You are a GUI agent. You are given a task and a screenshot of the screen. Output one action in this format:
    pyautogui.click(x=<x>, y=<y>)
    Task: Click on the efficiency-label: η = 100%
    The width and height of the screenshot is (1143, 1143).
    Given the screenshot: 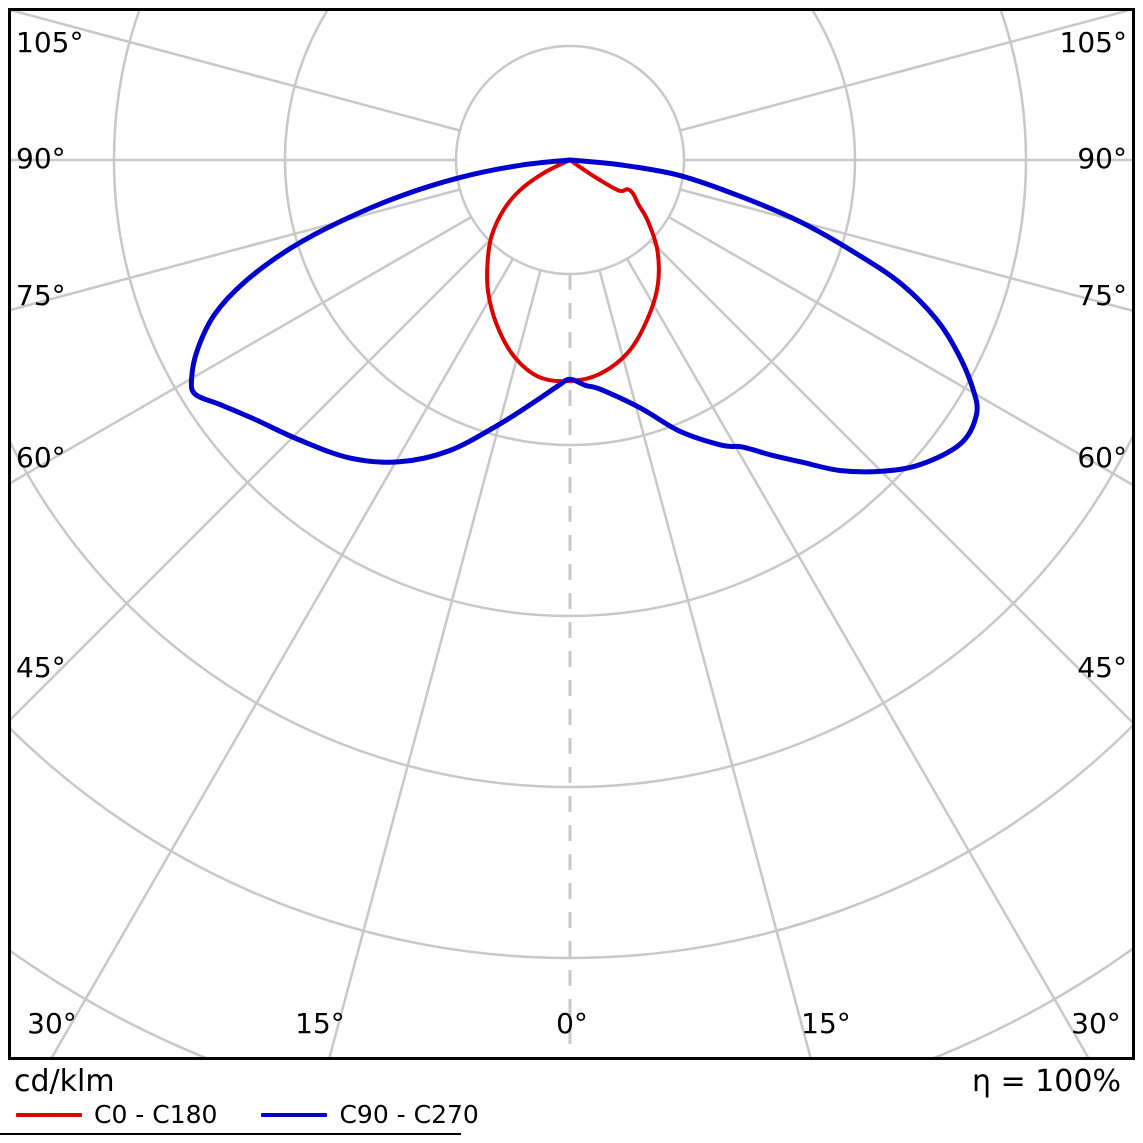 What is the action you would take?
    pyautogui.click(x=1046, y=1081)
    